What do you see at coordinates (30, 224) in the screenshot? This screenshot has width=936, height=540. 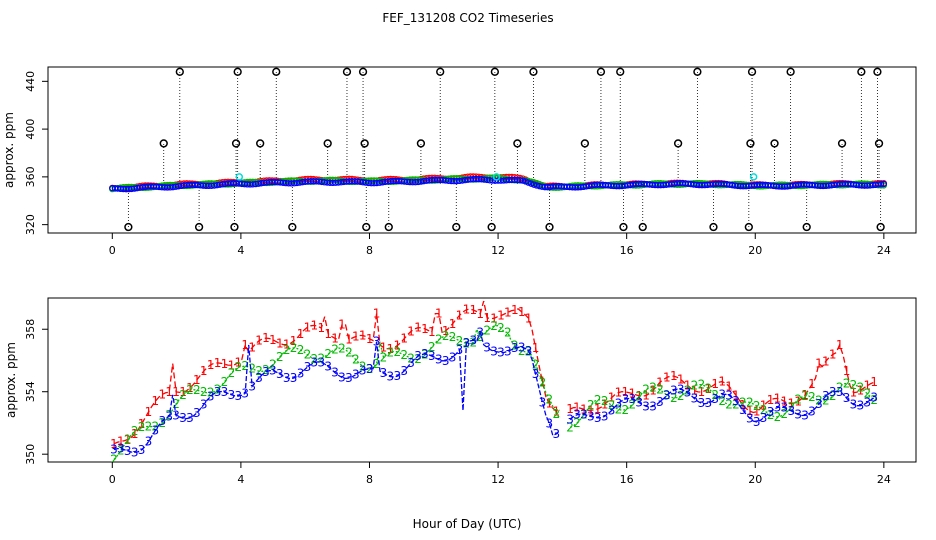 I see `y-tick-label: 320` at bounding box center [30, 224].